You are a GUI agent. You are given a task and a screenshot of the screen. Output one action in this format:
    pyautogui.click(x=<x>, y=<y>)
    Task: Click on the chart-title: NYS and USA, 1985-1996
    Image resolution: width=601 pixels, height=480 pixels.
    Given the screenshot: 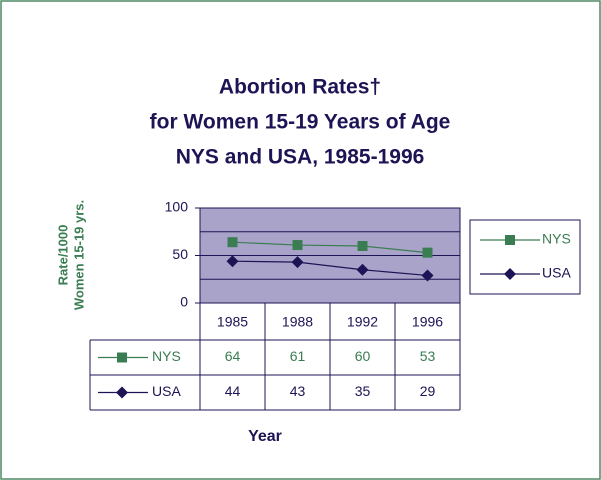 What is the action you would take?
    pyautogui.click(x=300, y=157)
    